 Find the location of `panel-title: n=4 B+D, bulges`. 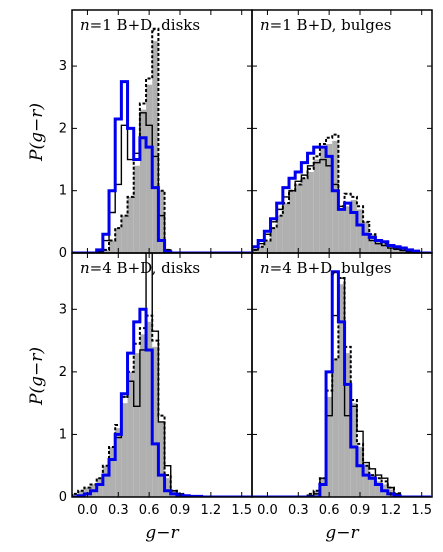

panel-title: n=4 B+D, bulges is located at coordinates (325, 268).